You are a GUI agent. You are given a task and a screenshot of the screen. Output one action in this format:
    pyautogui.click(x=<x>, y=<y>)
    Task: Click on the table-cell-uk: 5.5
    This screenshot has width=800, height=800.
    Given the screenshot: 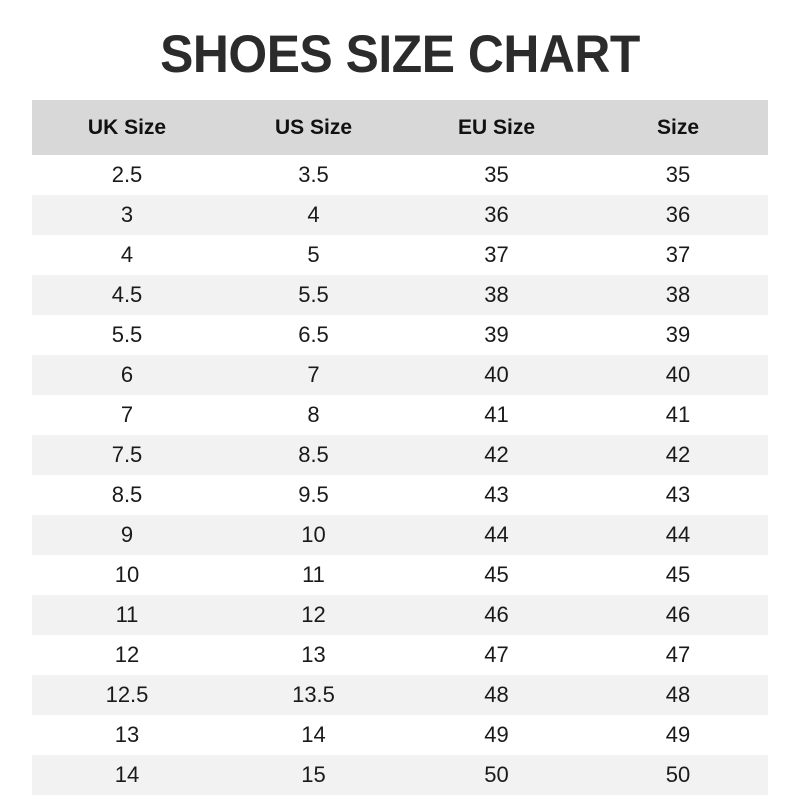 What is the action you would take?
    pyautogui.click(x=127, y=334)
    